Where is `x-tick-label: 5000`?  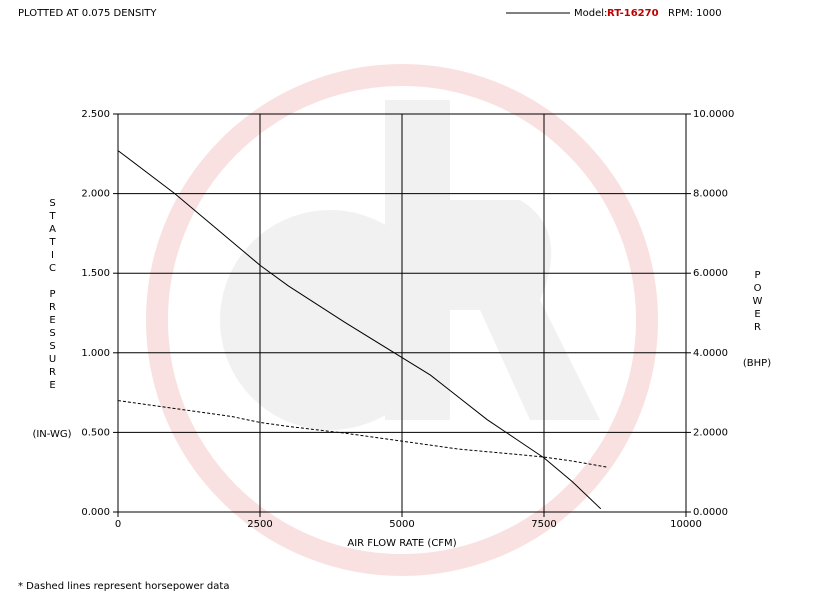 x-tick-label: 5000 is located at coordinates (401, 524).